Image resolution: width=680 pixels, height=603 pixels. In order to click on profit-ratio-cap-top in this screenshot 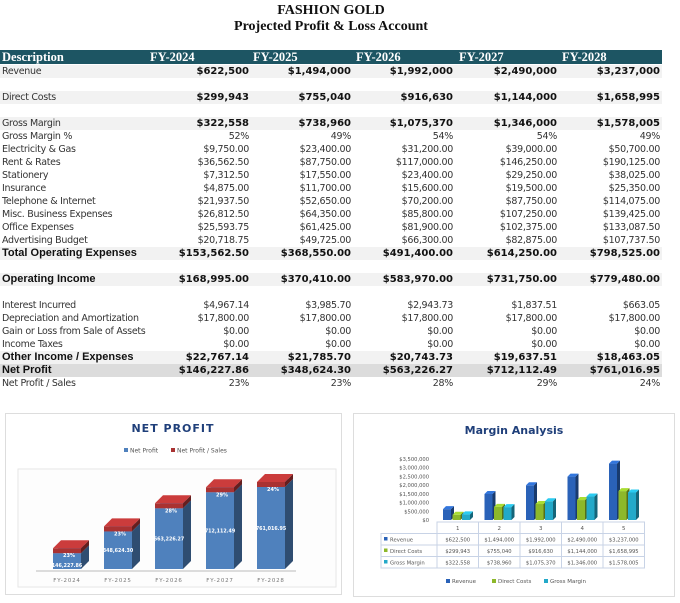, I will do `click(122, 522)`.